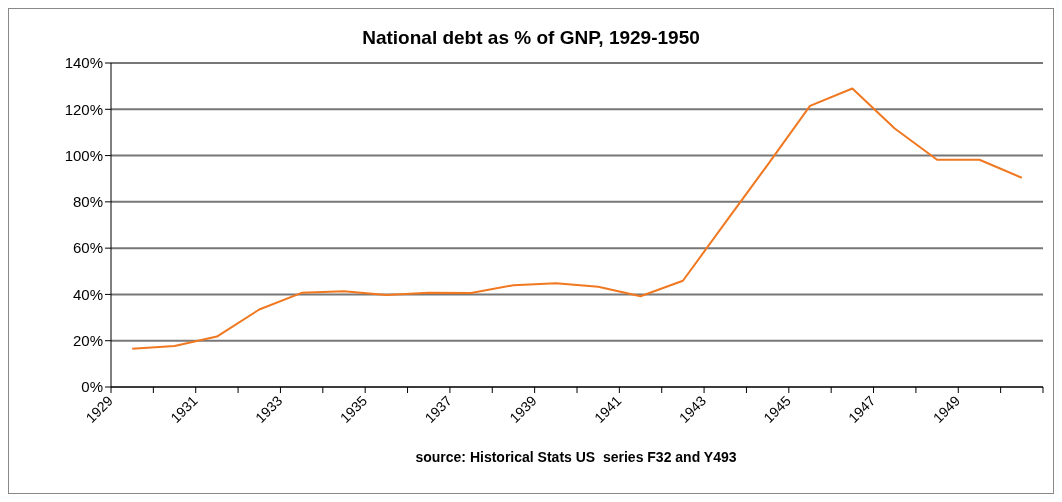 This screenshot has height=502, width=1062. Describe the element at coordinates (531, 38) in the screenshot. I see `chart-title: National debt as % of GNP, 1929-1950` at that location.